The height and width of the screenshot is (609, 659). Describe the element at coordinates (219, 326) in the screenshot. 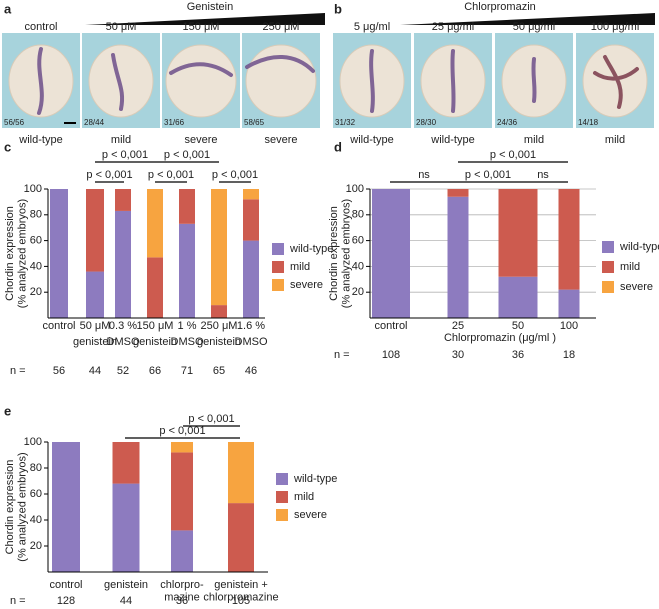

I see `concentration-label: 250 μM` at that location.